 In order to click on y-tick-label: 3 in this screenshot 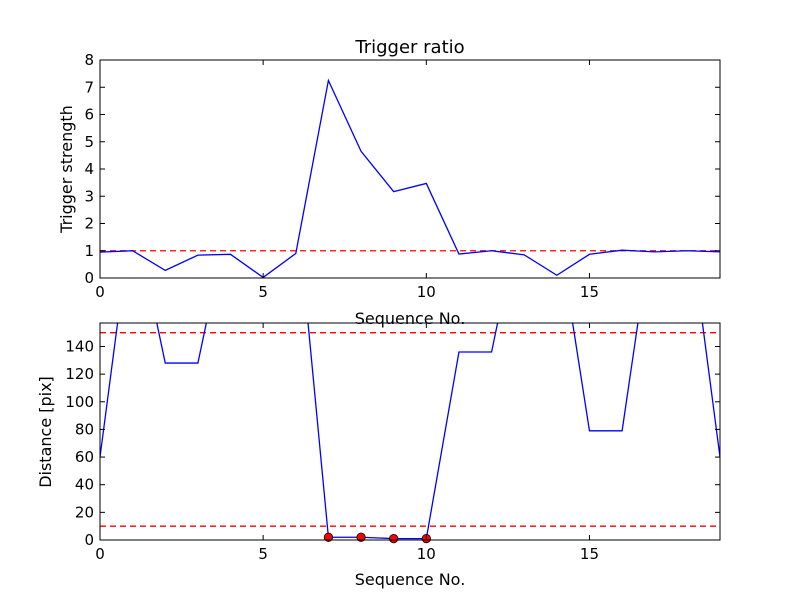, I will do `click(89, 196)`.